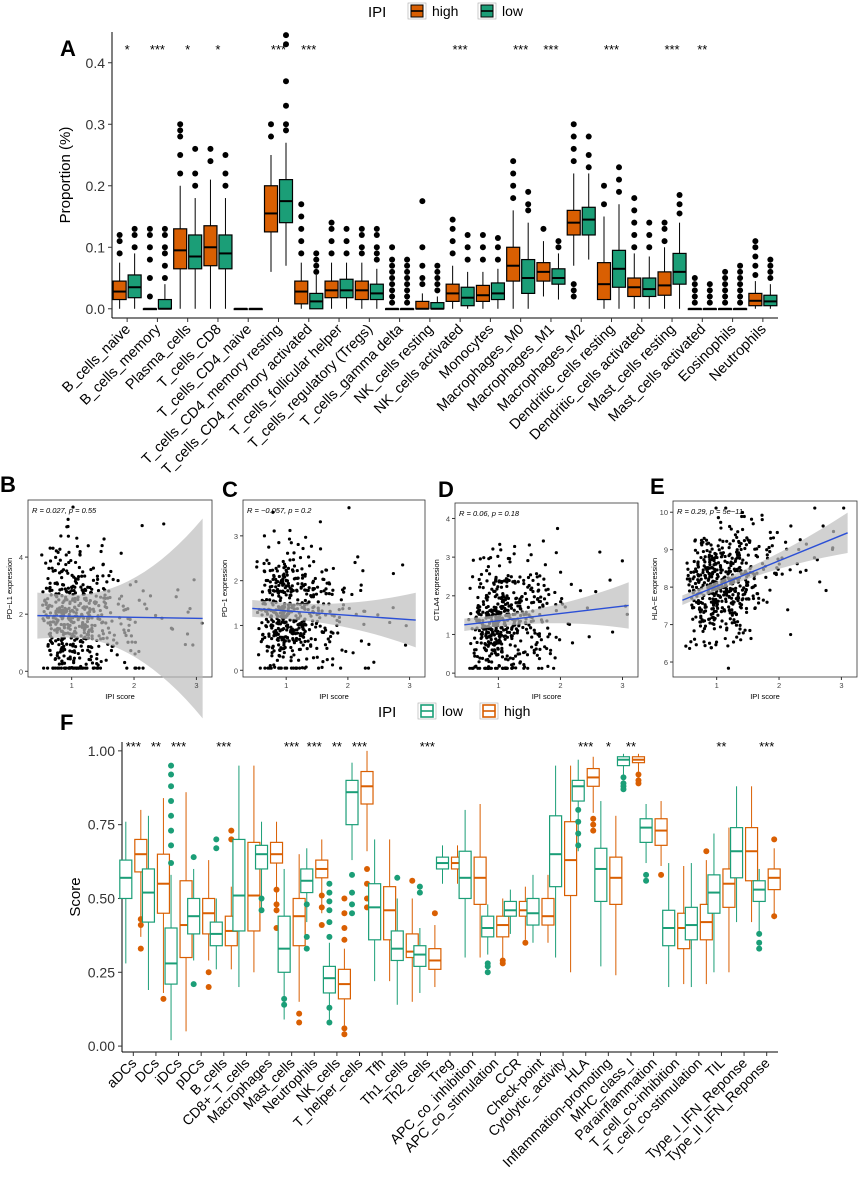  What do you see at coordinates (101, 972) in the screenshot?
I see `y-tick-label: 0.25` at bounding box center [101, 972].